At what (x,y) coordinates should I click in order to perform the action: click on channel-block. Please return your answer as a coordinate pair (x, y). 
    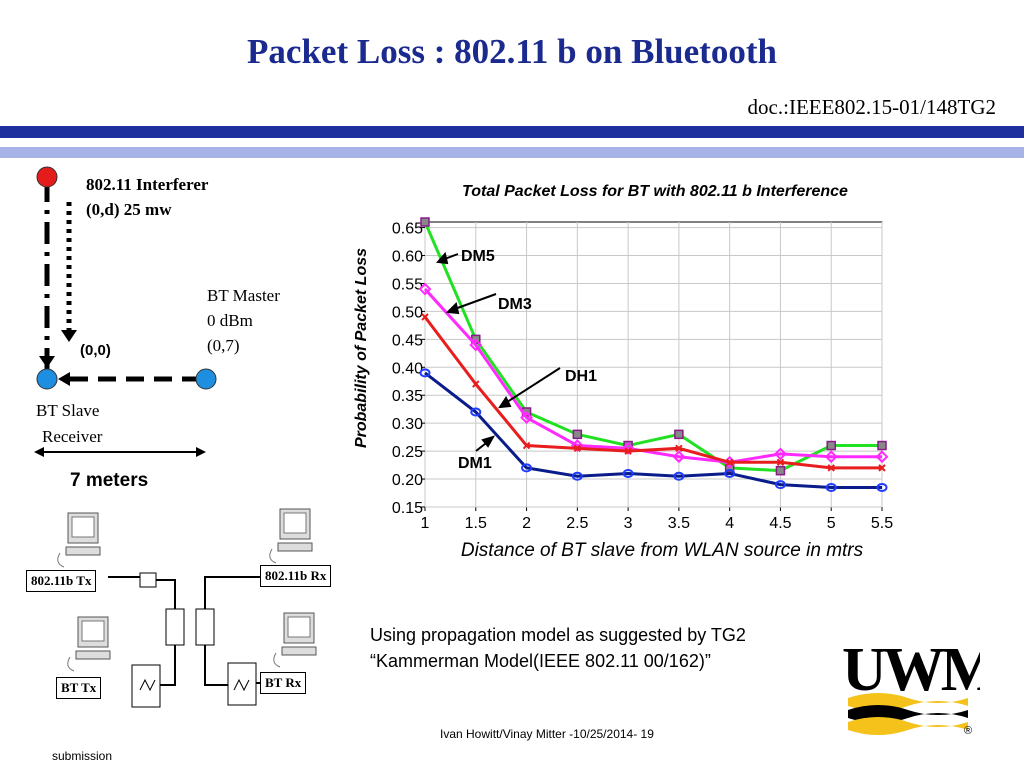
    Looking at the image, I should click on (148, 580).